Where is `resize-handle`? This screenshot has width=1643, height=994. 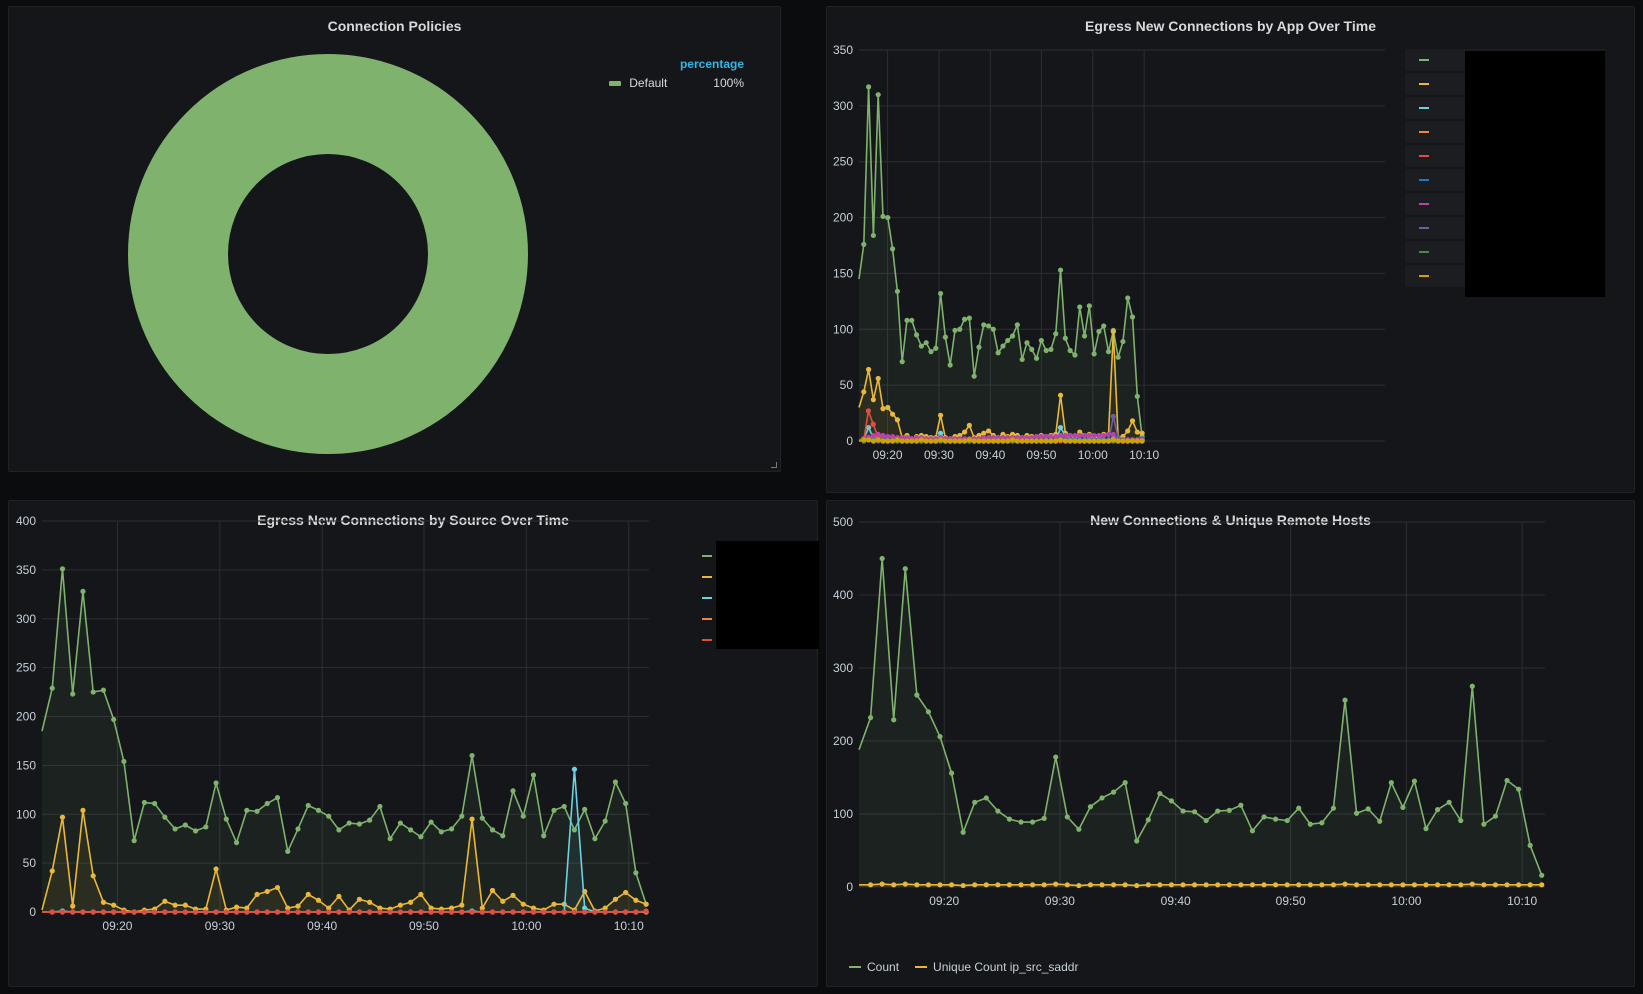
resize-handle is located at coordinates (774, 465).